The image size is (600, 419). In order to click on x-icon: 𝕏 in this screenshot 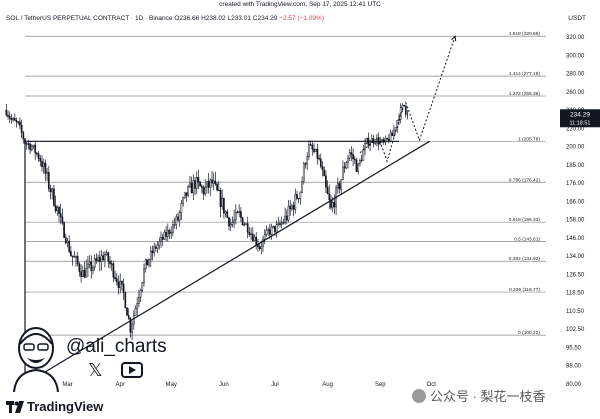, I will do `click(95, 370)`.